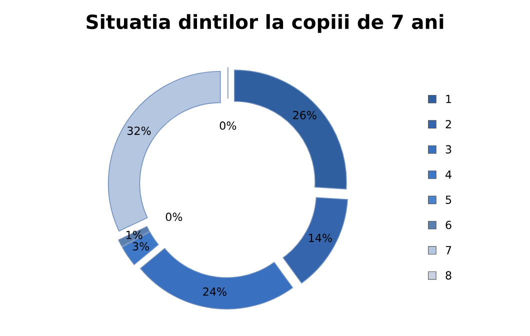 Image resolution: width=530 pixels, height=336 pixels. I want to click on legend-label: 3, so click(449, 149).